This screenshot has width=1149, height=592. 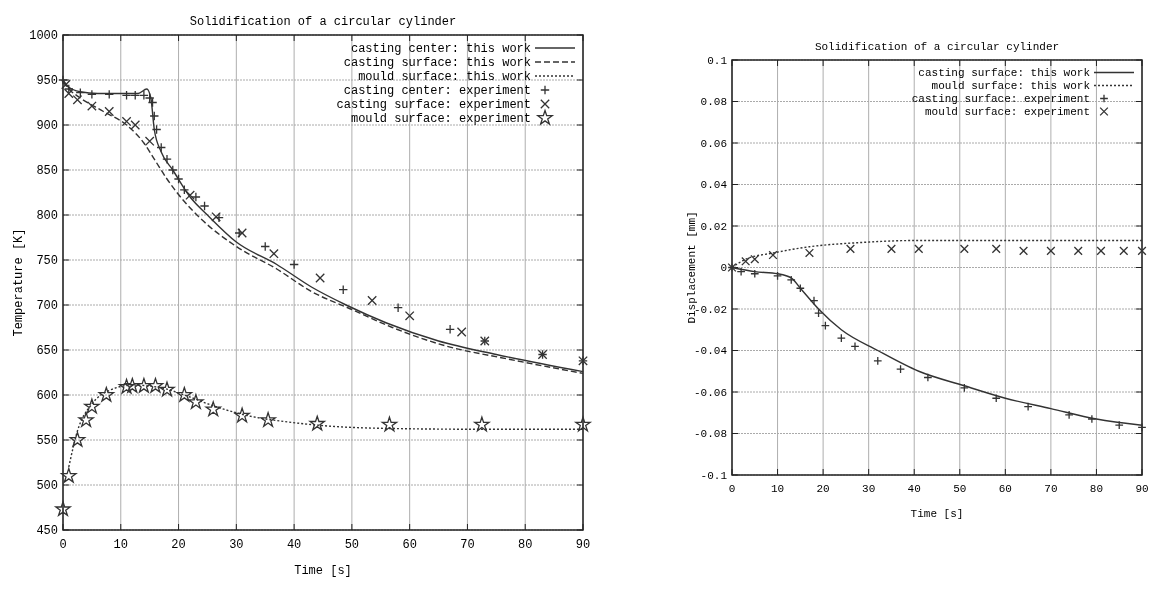 What do you see at coordinates (43, 36) in the screenshot?
I see `y-tick-label: 1000` at bounding box center [43, 36].